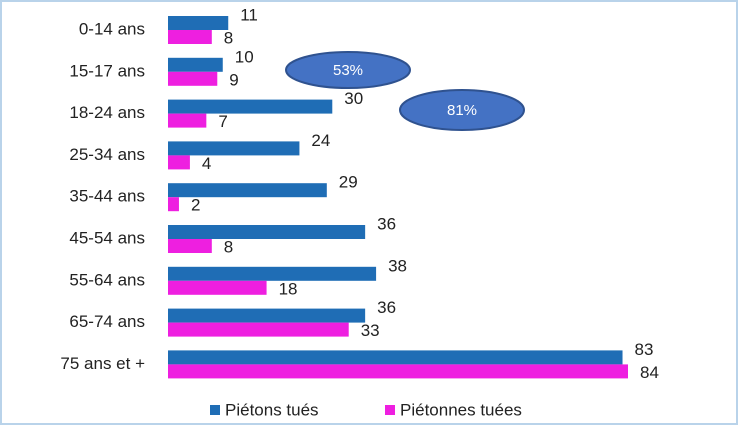 The width and height of the screenshot is (738, 425). Describe the element at coordinates (107, 196) in the screenshot. I see `category-label: 35-44 ans` at that location.